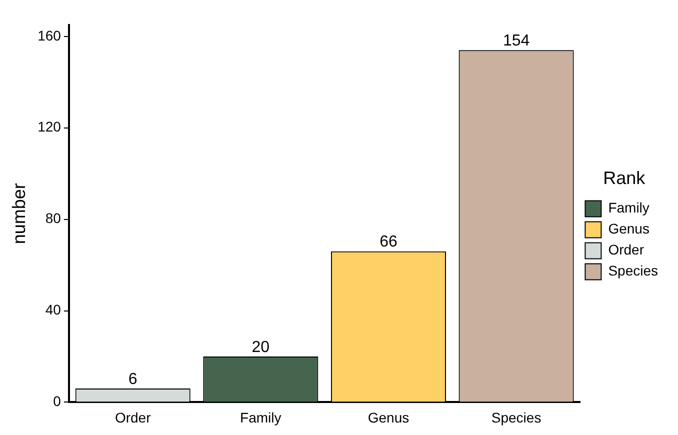 The image size is (678, 435). I want to click on x-tick-label: Order, so click(133, 417).